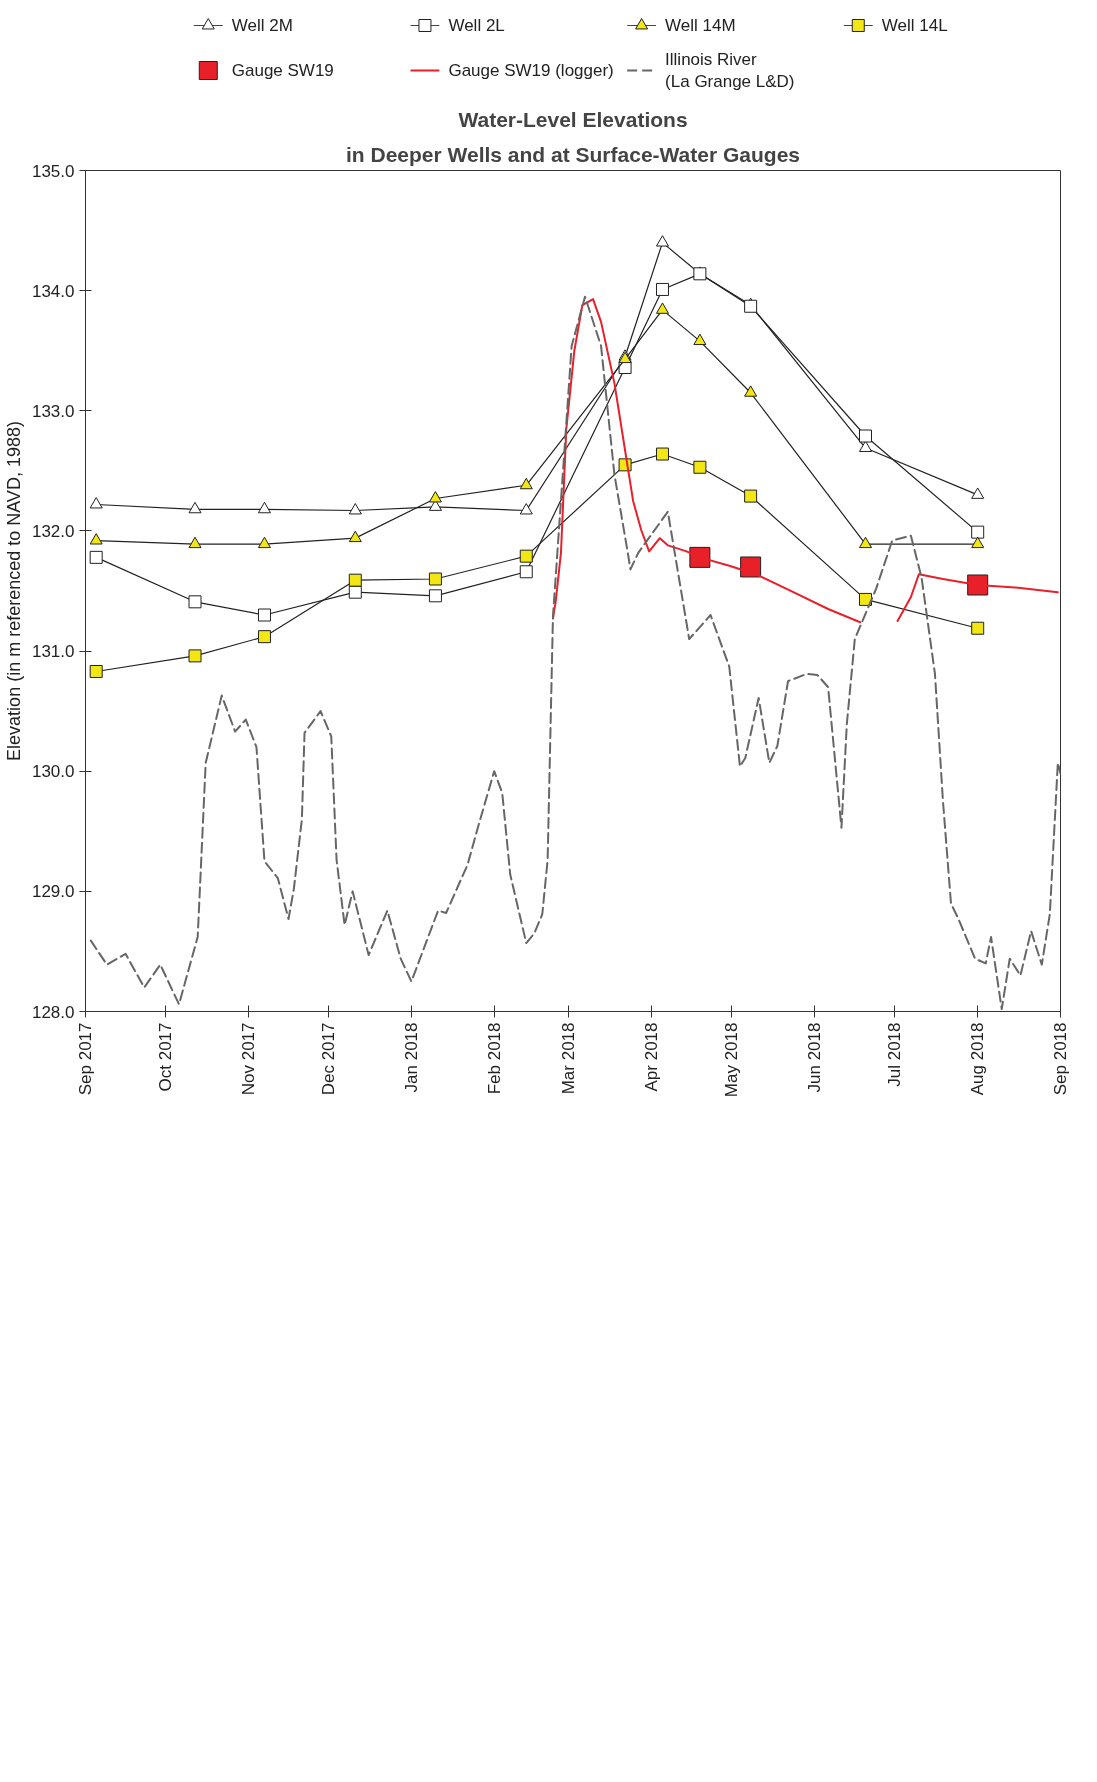 The height and width of the screenshot is (1782, 1097). I want to click on x-tick-label: Jul 2018, so click(895, 1054).